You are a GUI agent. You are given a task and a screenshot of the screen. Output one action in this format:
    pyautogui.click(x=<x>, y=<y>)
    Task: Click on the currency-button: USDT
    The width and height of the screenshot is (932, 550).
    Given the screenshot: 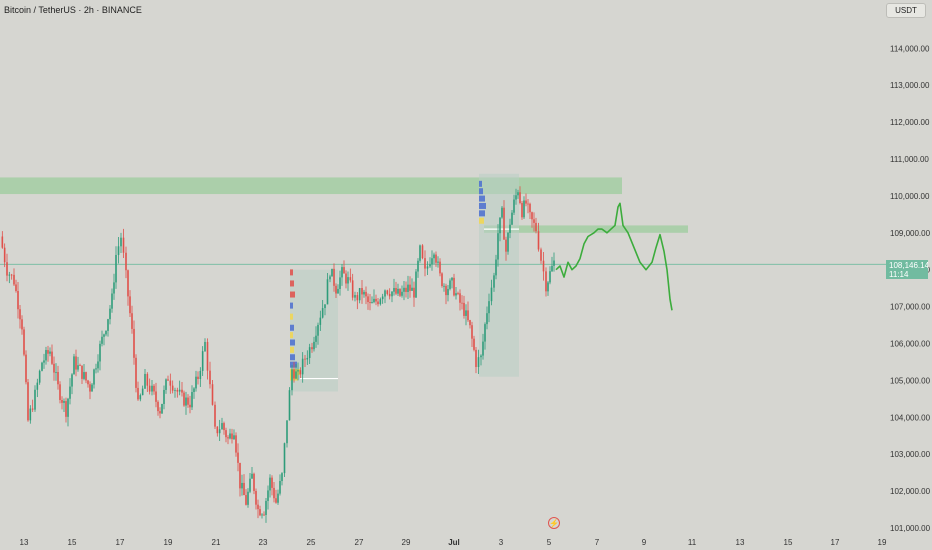 What is the action you would take?
    pyautogui.click(x=906, y=10)
    